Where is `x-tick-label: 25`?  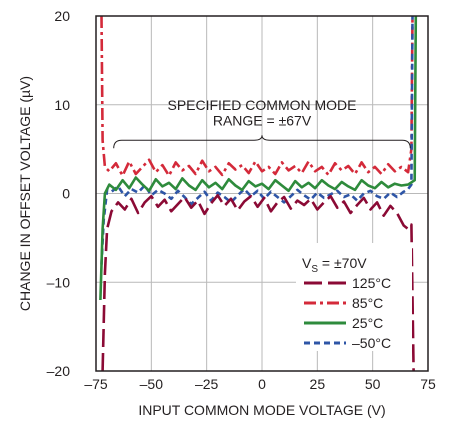
x-tick-label: 25 is located at coordinates (318, 384).